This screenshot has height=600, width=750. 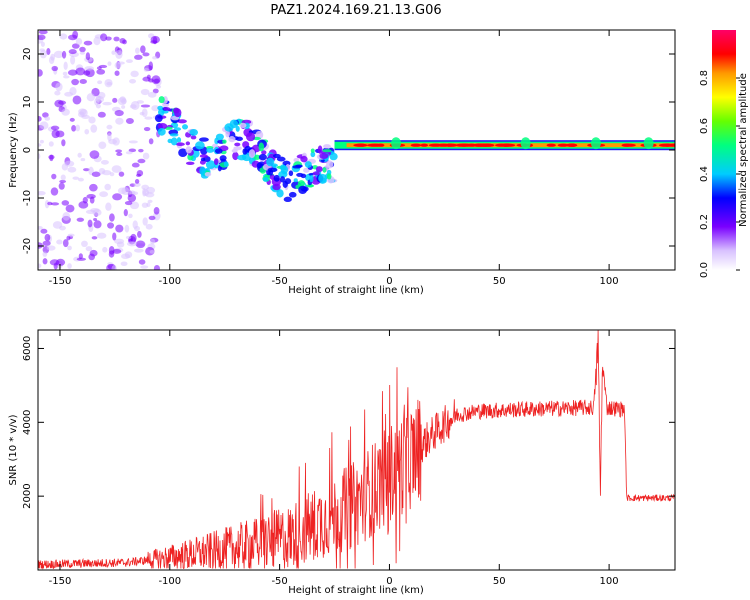 I want to click on colorbar-tick-label: 0.8, so click(x=704, y=78).